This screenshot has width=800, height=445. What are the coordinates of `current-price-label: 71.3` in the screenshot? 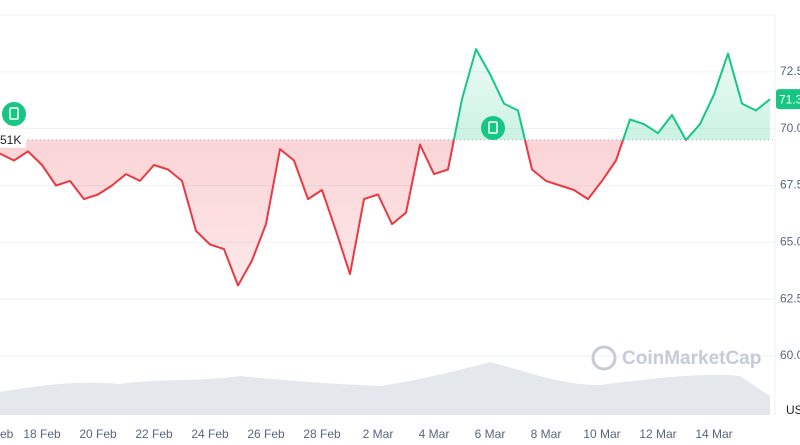 It's located at (789, 99).